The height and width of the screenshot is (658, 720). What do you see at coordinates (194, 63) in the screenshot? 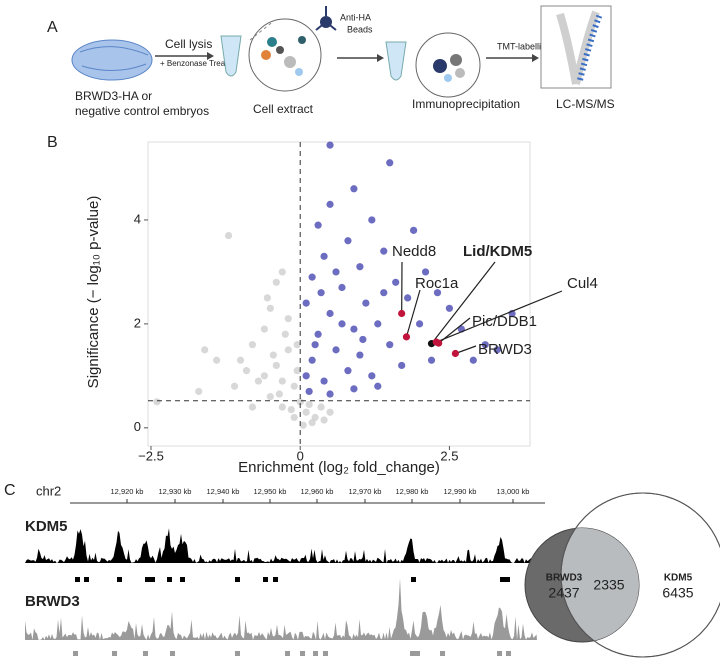
I see `step-text: + Benzonase Treat` at bounding box center [194, 63].